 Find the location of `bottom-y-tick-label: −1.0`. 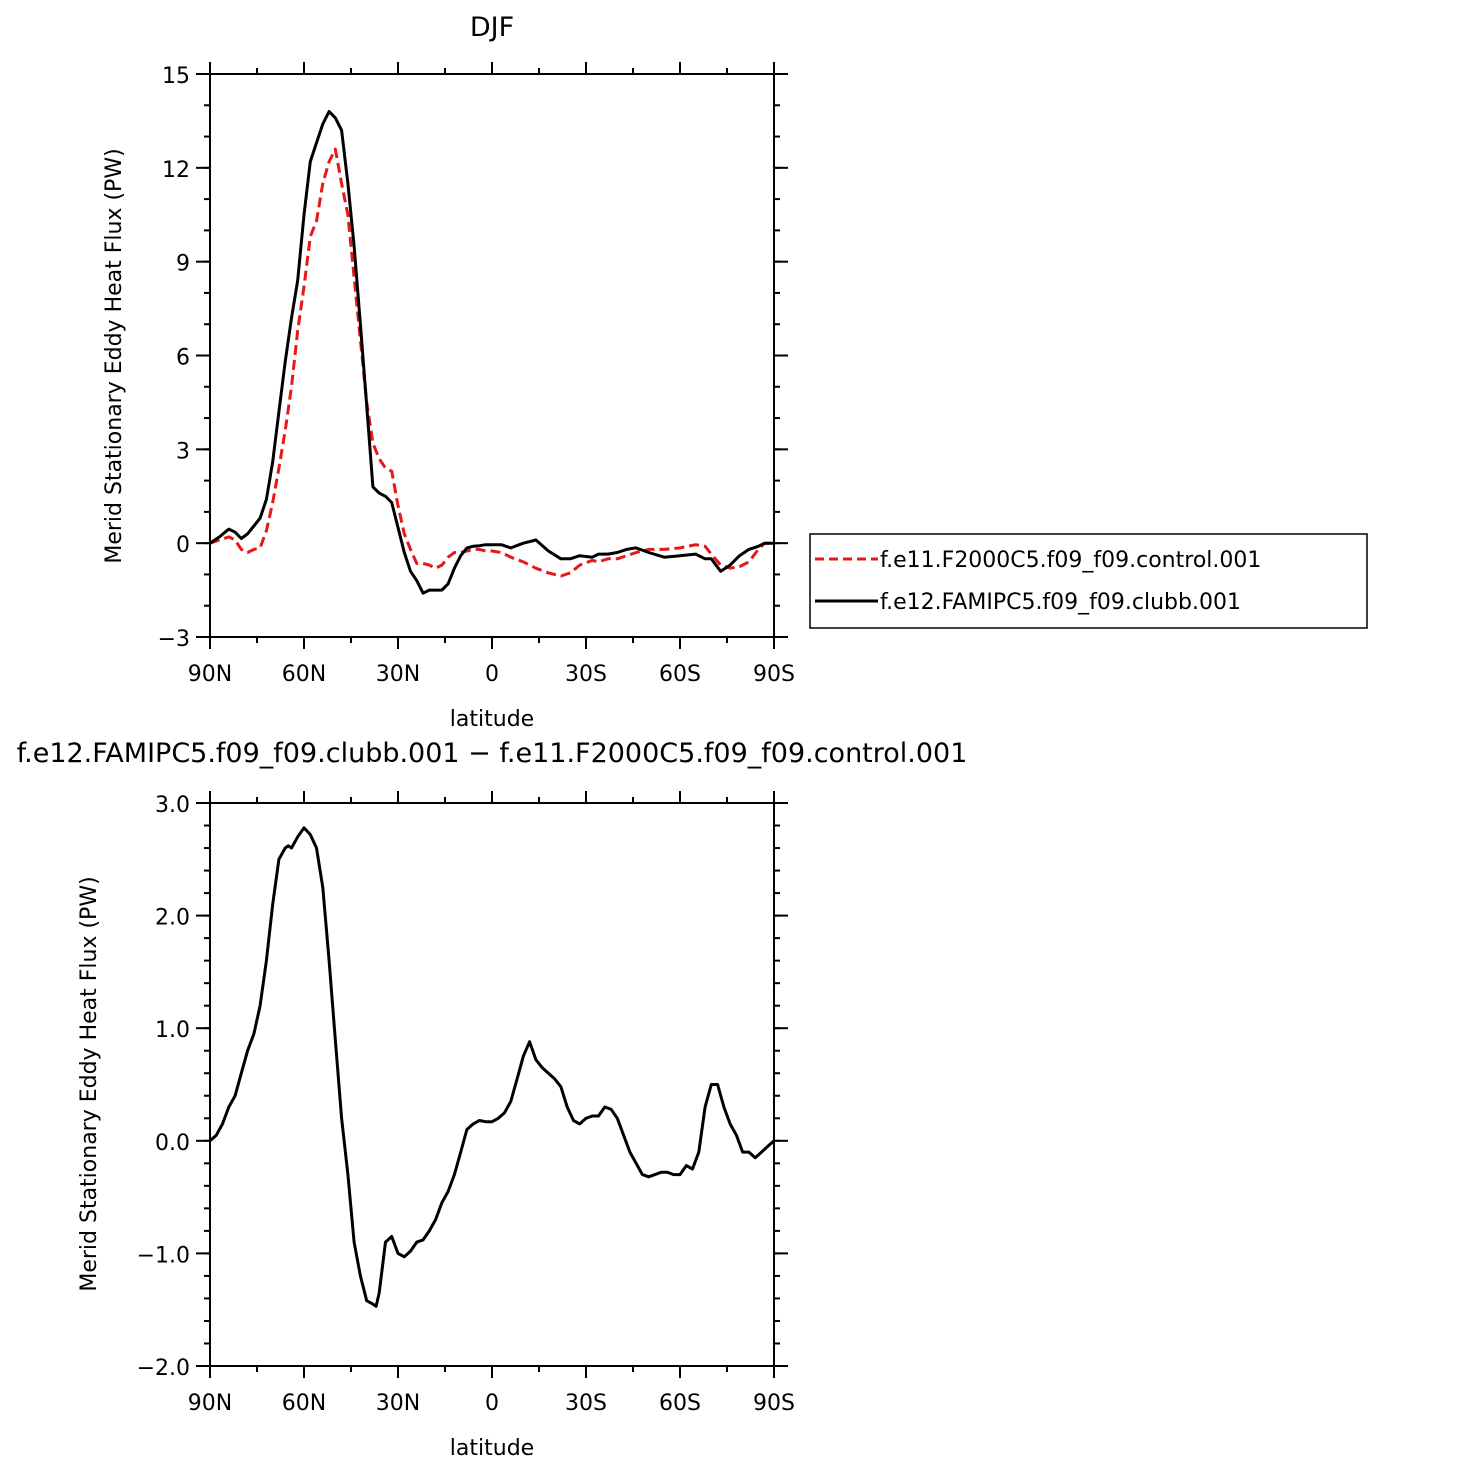

bottom-y-tick-label: −1.0 is located at coordinates (163, 1255).